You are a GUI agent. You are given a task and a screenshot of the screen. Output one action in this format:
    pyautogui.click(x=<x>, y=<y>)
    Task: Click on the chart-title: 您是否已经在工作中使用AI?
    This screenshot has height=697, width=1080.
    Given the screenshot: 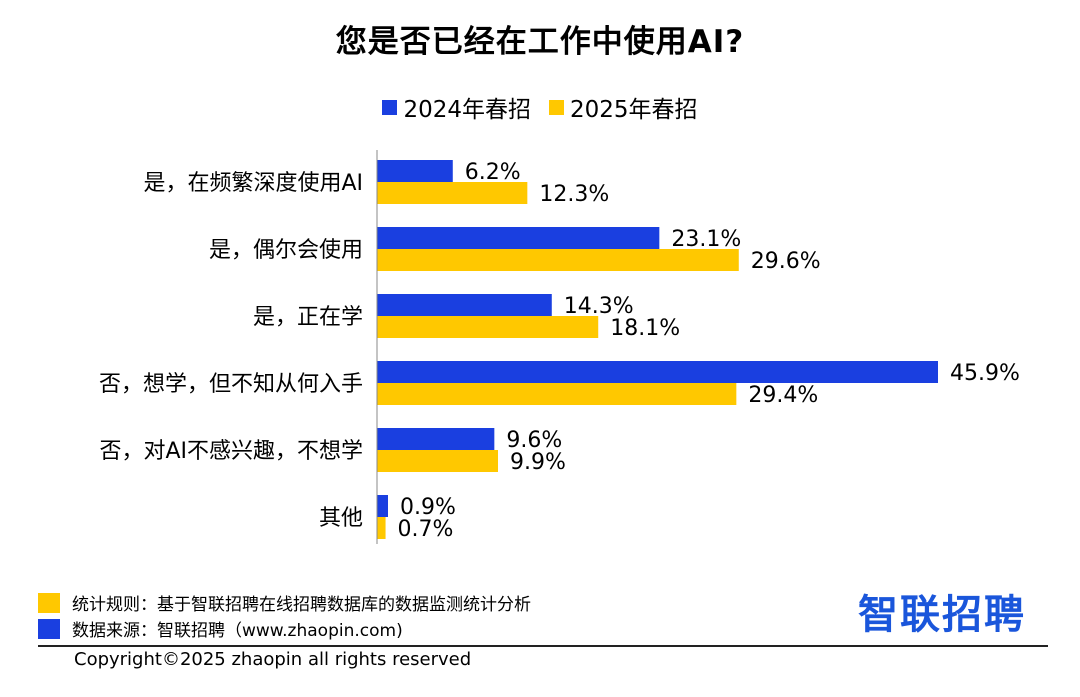 What is the action you would take?
    pyautogui.click(x=540, y=42)
    